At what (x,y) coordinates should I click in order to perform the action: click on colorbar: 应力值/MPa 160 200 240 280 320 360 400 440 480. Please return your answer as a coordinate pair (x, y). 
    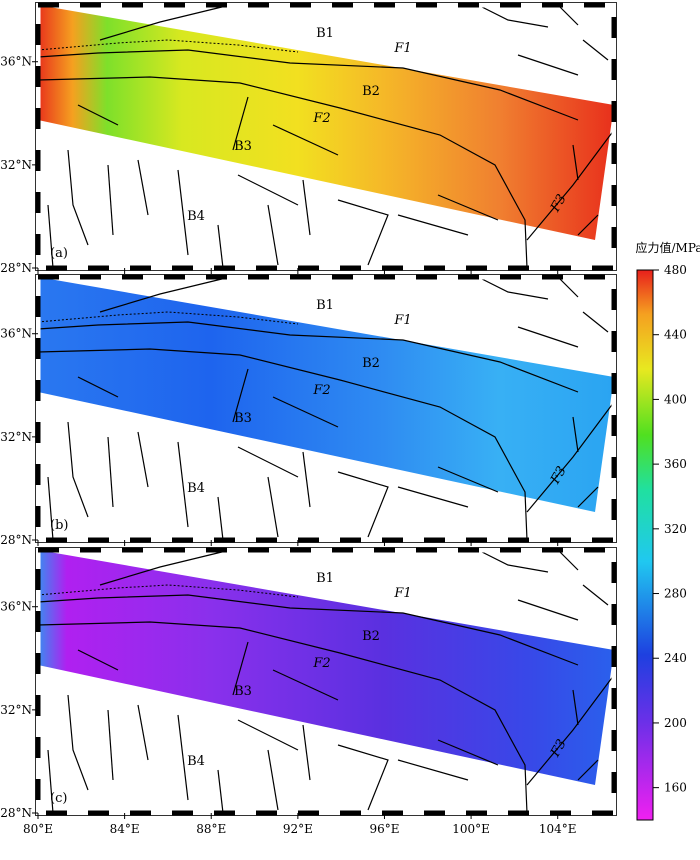
    Looking at the image, I should click on (667, 530).